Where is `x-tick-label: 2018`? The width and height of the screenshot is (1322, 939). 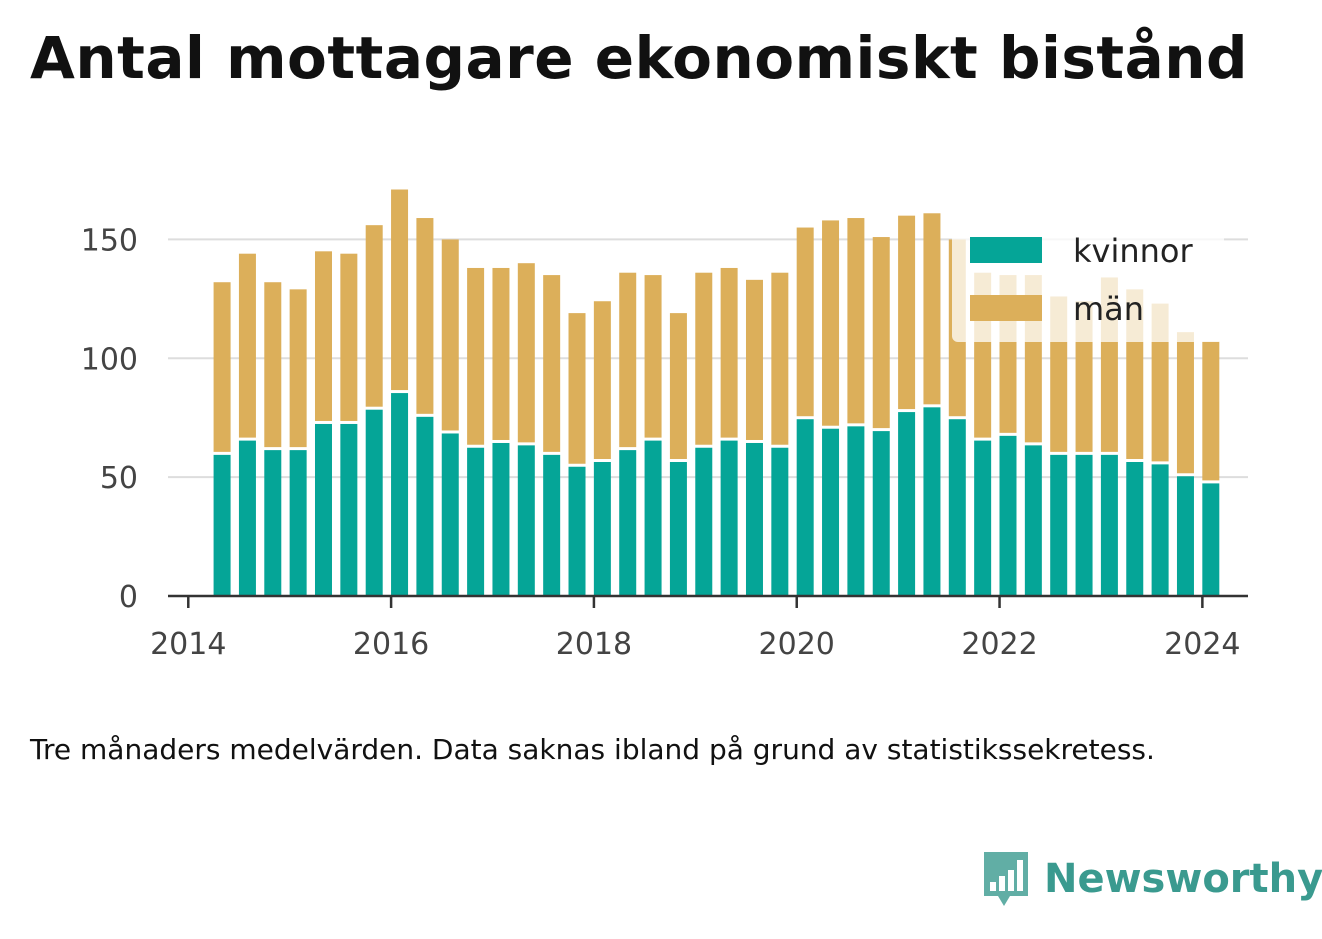 x-tick-label: 2018 is located at coordinates (594, 644).